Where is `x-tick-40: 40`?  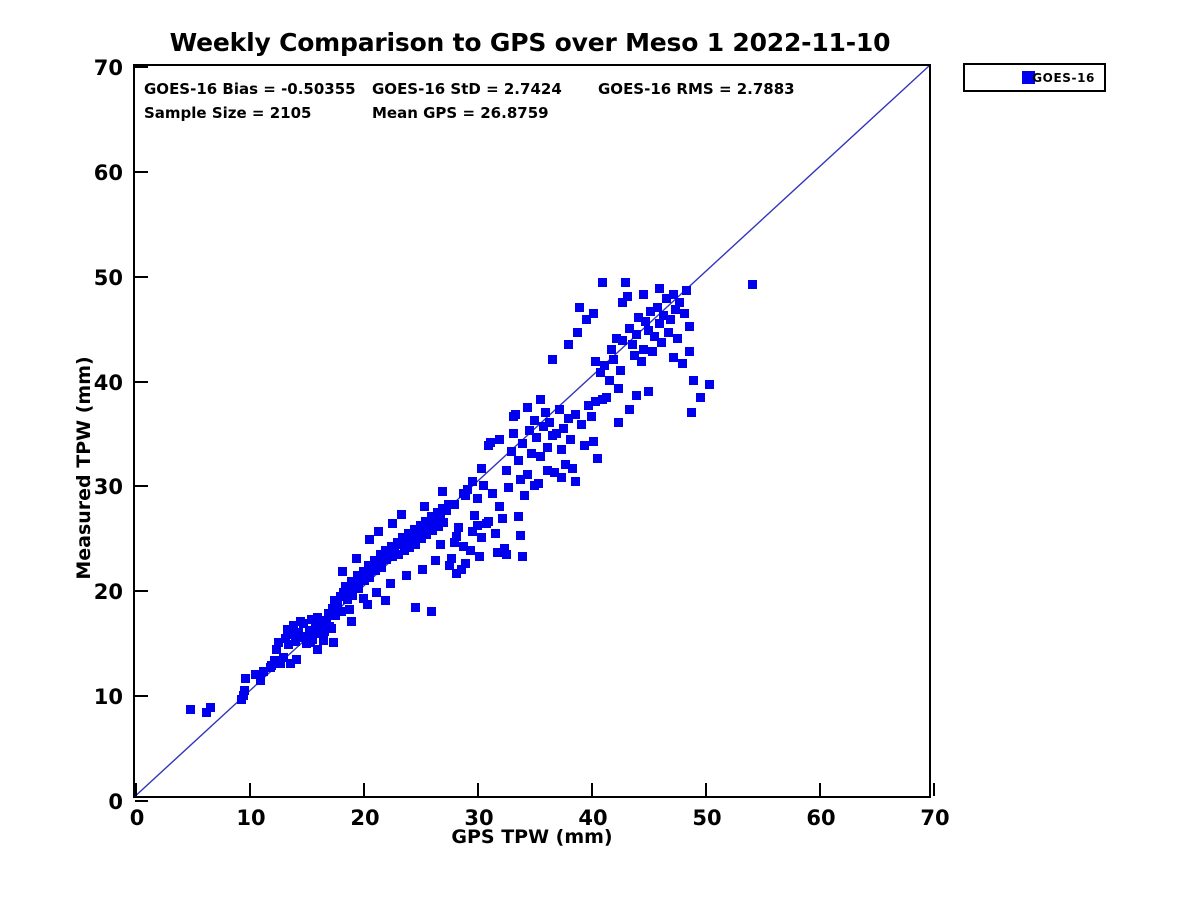 x-tick-40: 40 is located at coordinates (593, 806).